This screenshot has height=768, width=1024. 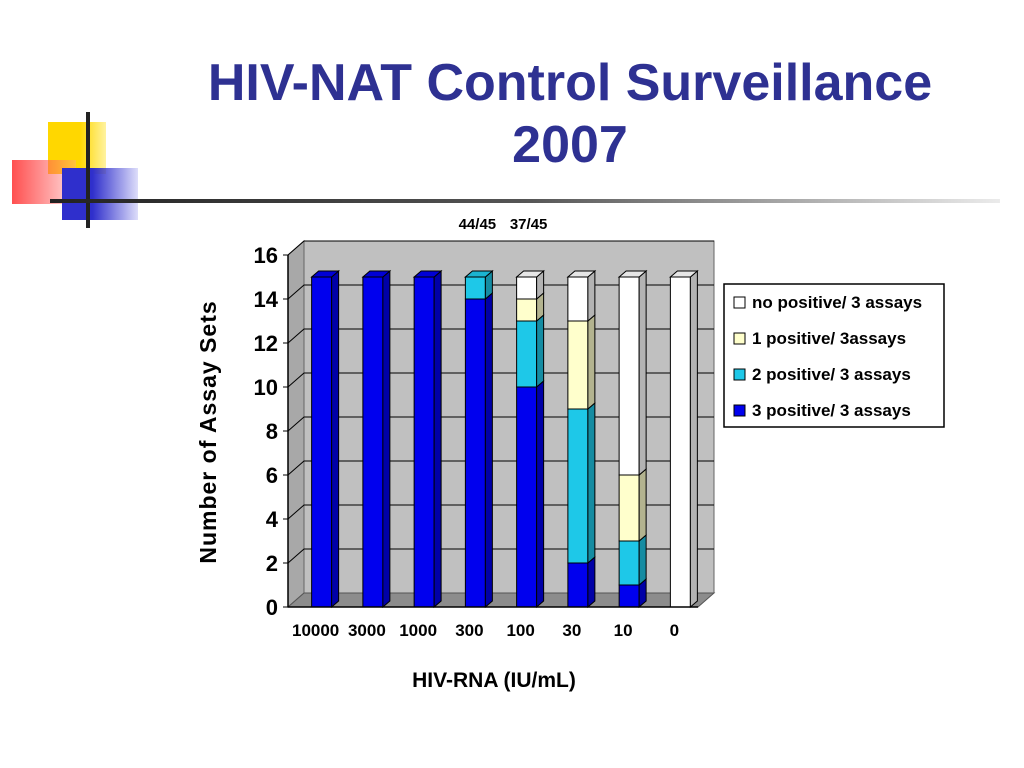 What do you see at coordinates (831, 374) in the screenshot?
I see `legend-entry: 2 positive/ 3 assays` at bounding box center [831, 374].